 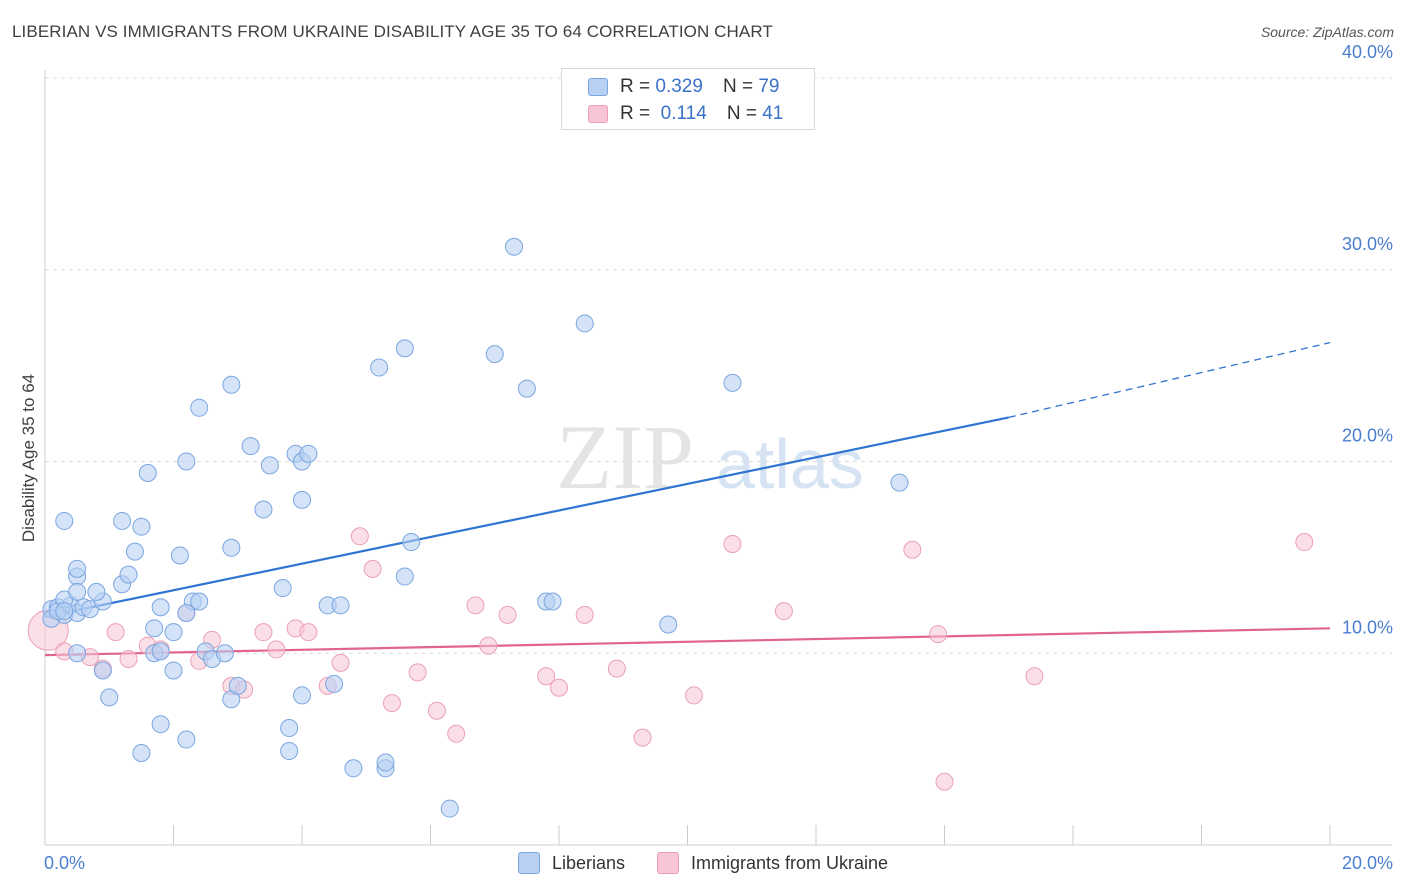 What do you see at coordinates (1327, 32) in the screenshot?
I see `source-label: Source: ZipAtlas.com` at bounding box center [1327, 32].